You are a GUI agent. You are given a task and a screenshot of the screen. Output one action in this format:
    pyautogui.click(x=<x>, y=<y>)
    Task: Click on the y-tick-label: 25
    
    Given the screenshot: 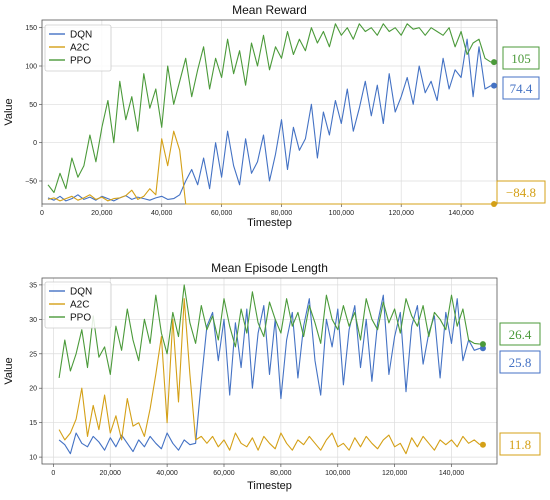 What is the action you would take?
    pyautogui.click(x=33, y=354)
    